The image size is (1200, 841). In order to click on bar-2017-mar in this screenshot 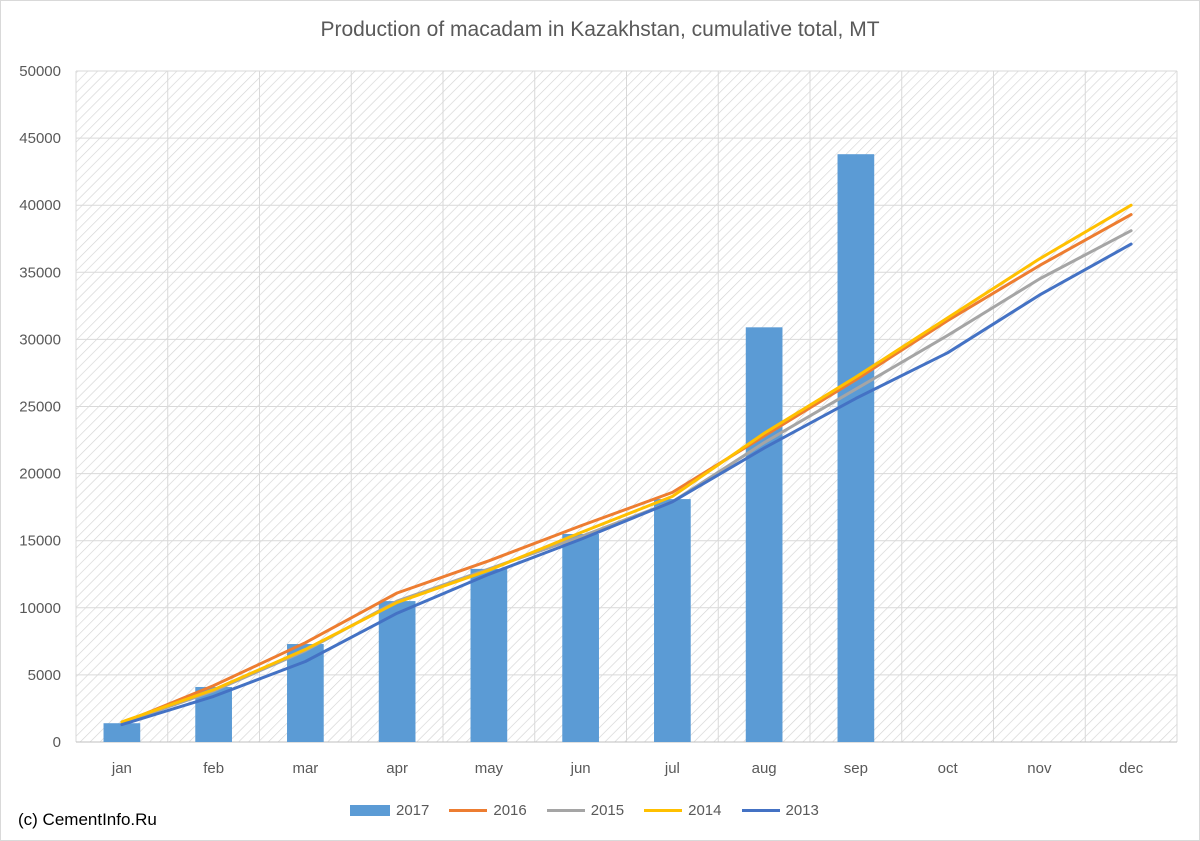, I will do `click(305, 693)`.